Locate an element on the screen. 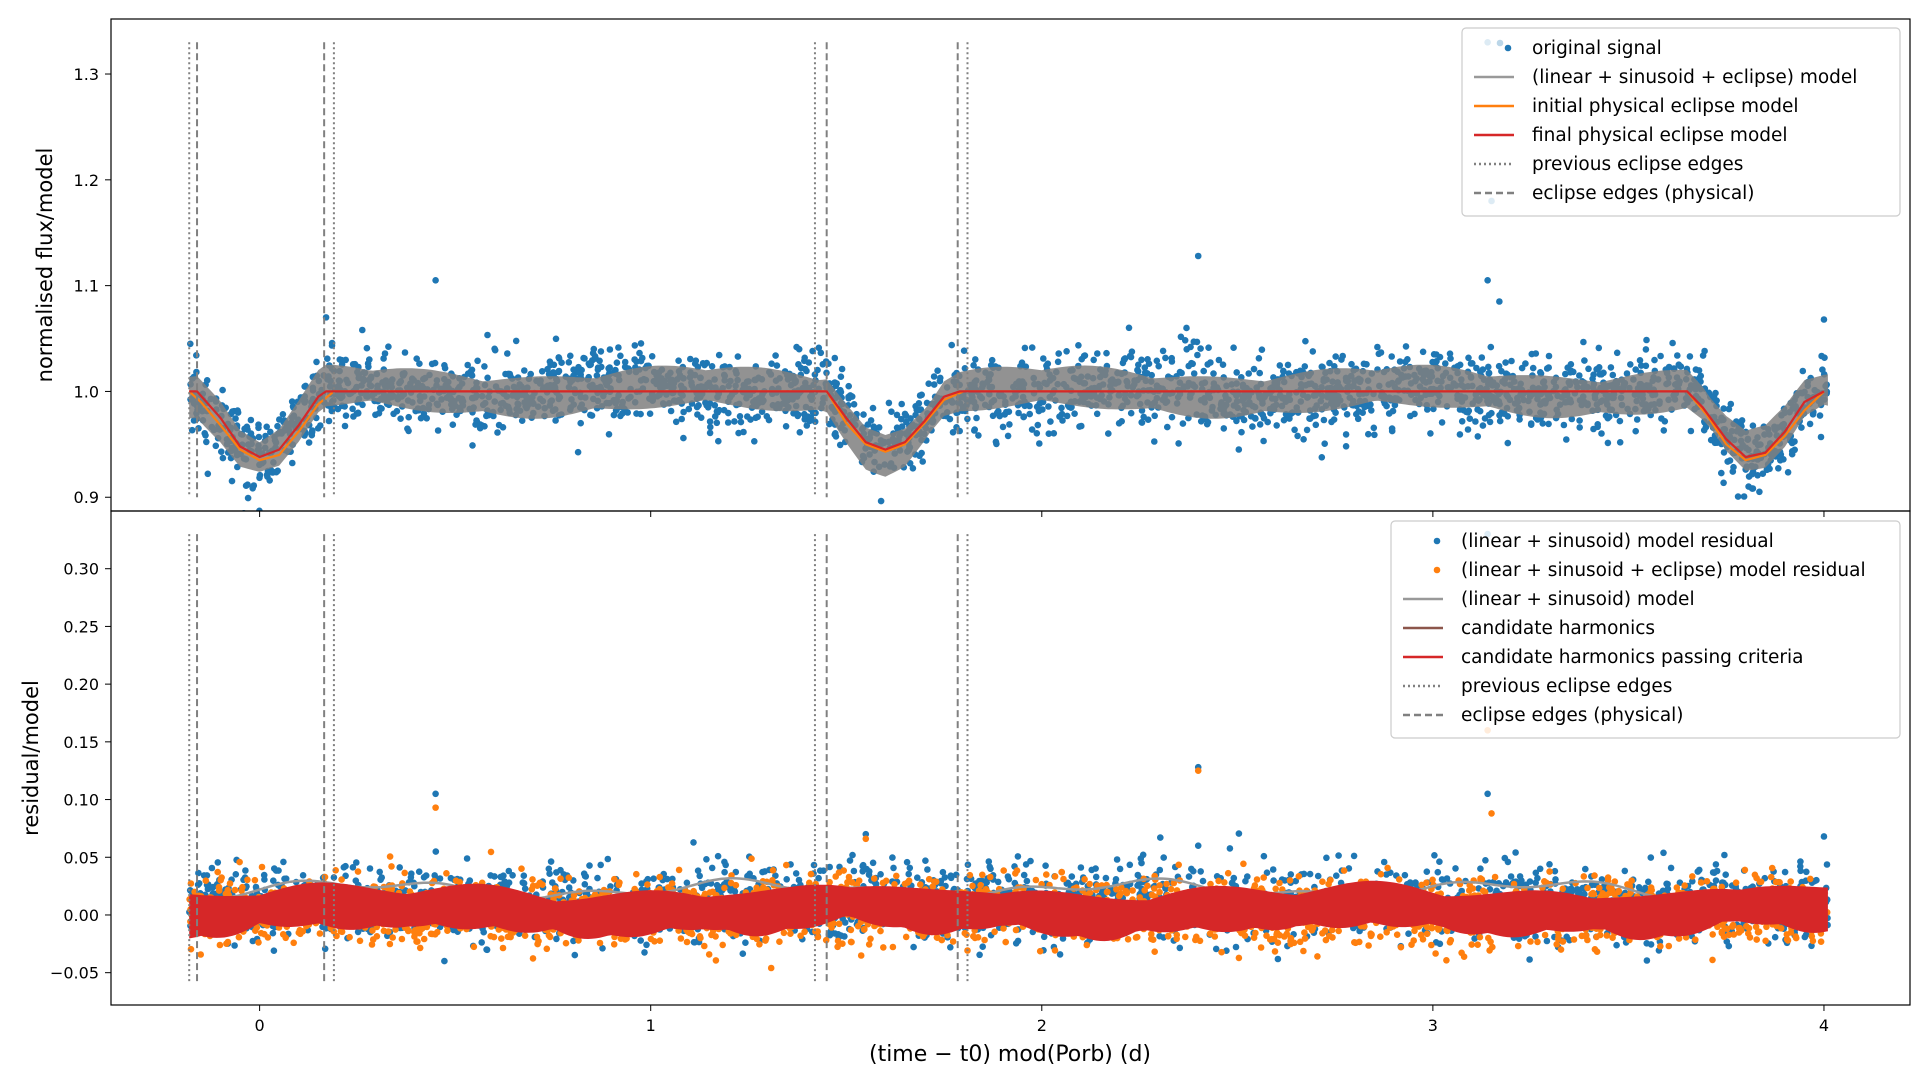 The height and width of the screenshot is (1080, 1920). legend-marker is located at coordinates (1508, 48).